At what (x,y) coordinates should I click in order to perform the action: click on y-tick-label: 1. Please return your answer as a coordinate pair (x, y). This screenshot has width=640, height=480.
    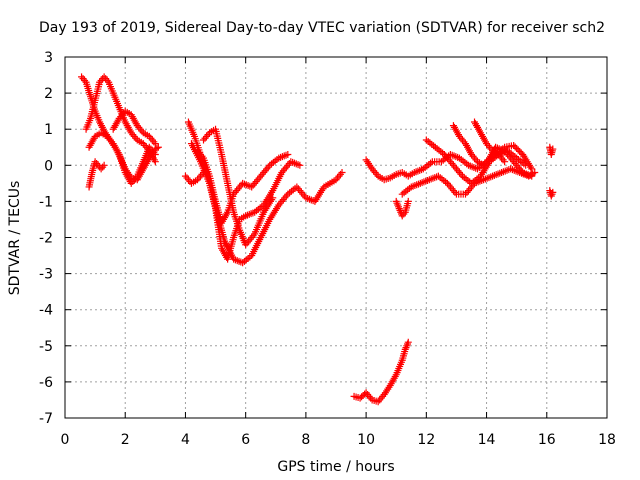
    Looking at the image, I should click on (48, 130).